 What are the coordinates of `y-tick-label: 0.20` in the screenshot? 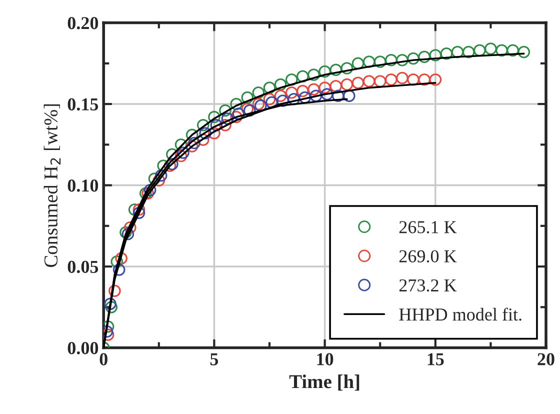 It's located at (83, 23).